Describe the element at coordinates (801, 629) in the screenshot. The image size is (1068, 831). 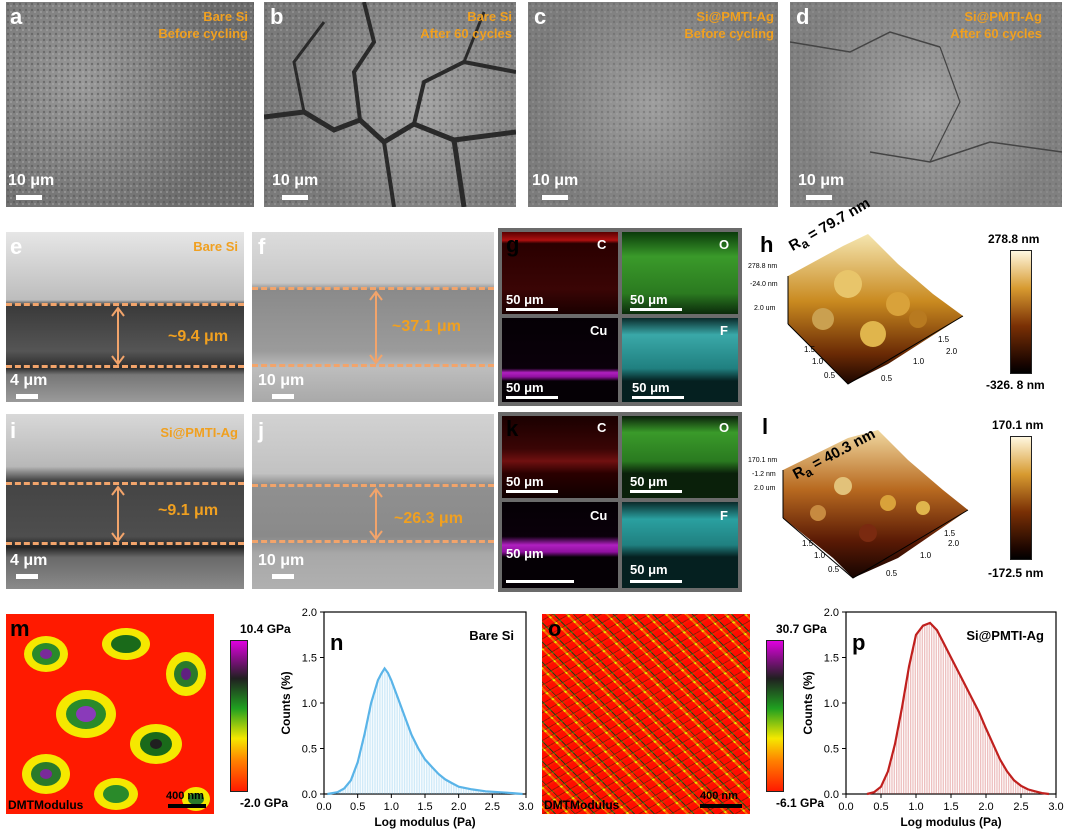
I see `modulus-o-cbar-max: 30.7 GPa` at that location.